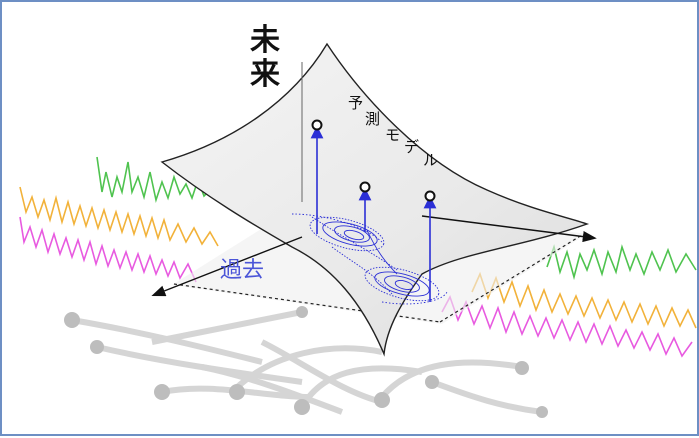 This screenshot has width=699, height=438. I want to click on green-series-right, so click(621, 262).